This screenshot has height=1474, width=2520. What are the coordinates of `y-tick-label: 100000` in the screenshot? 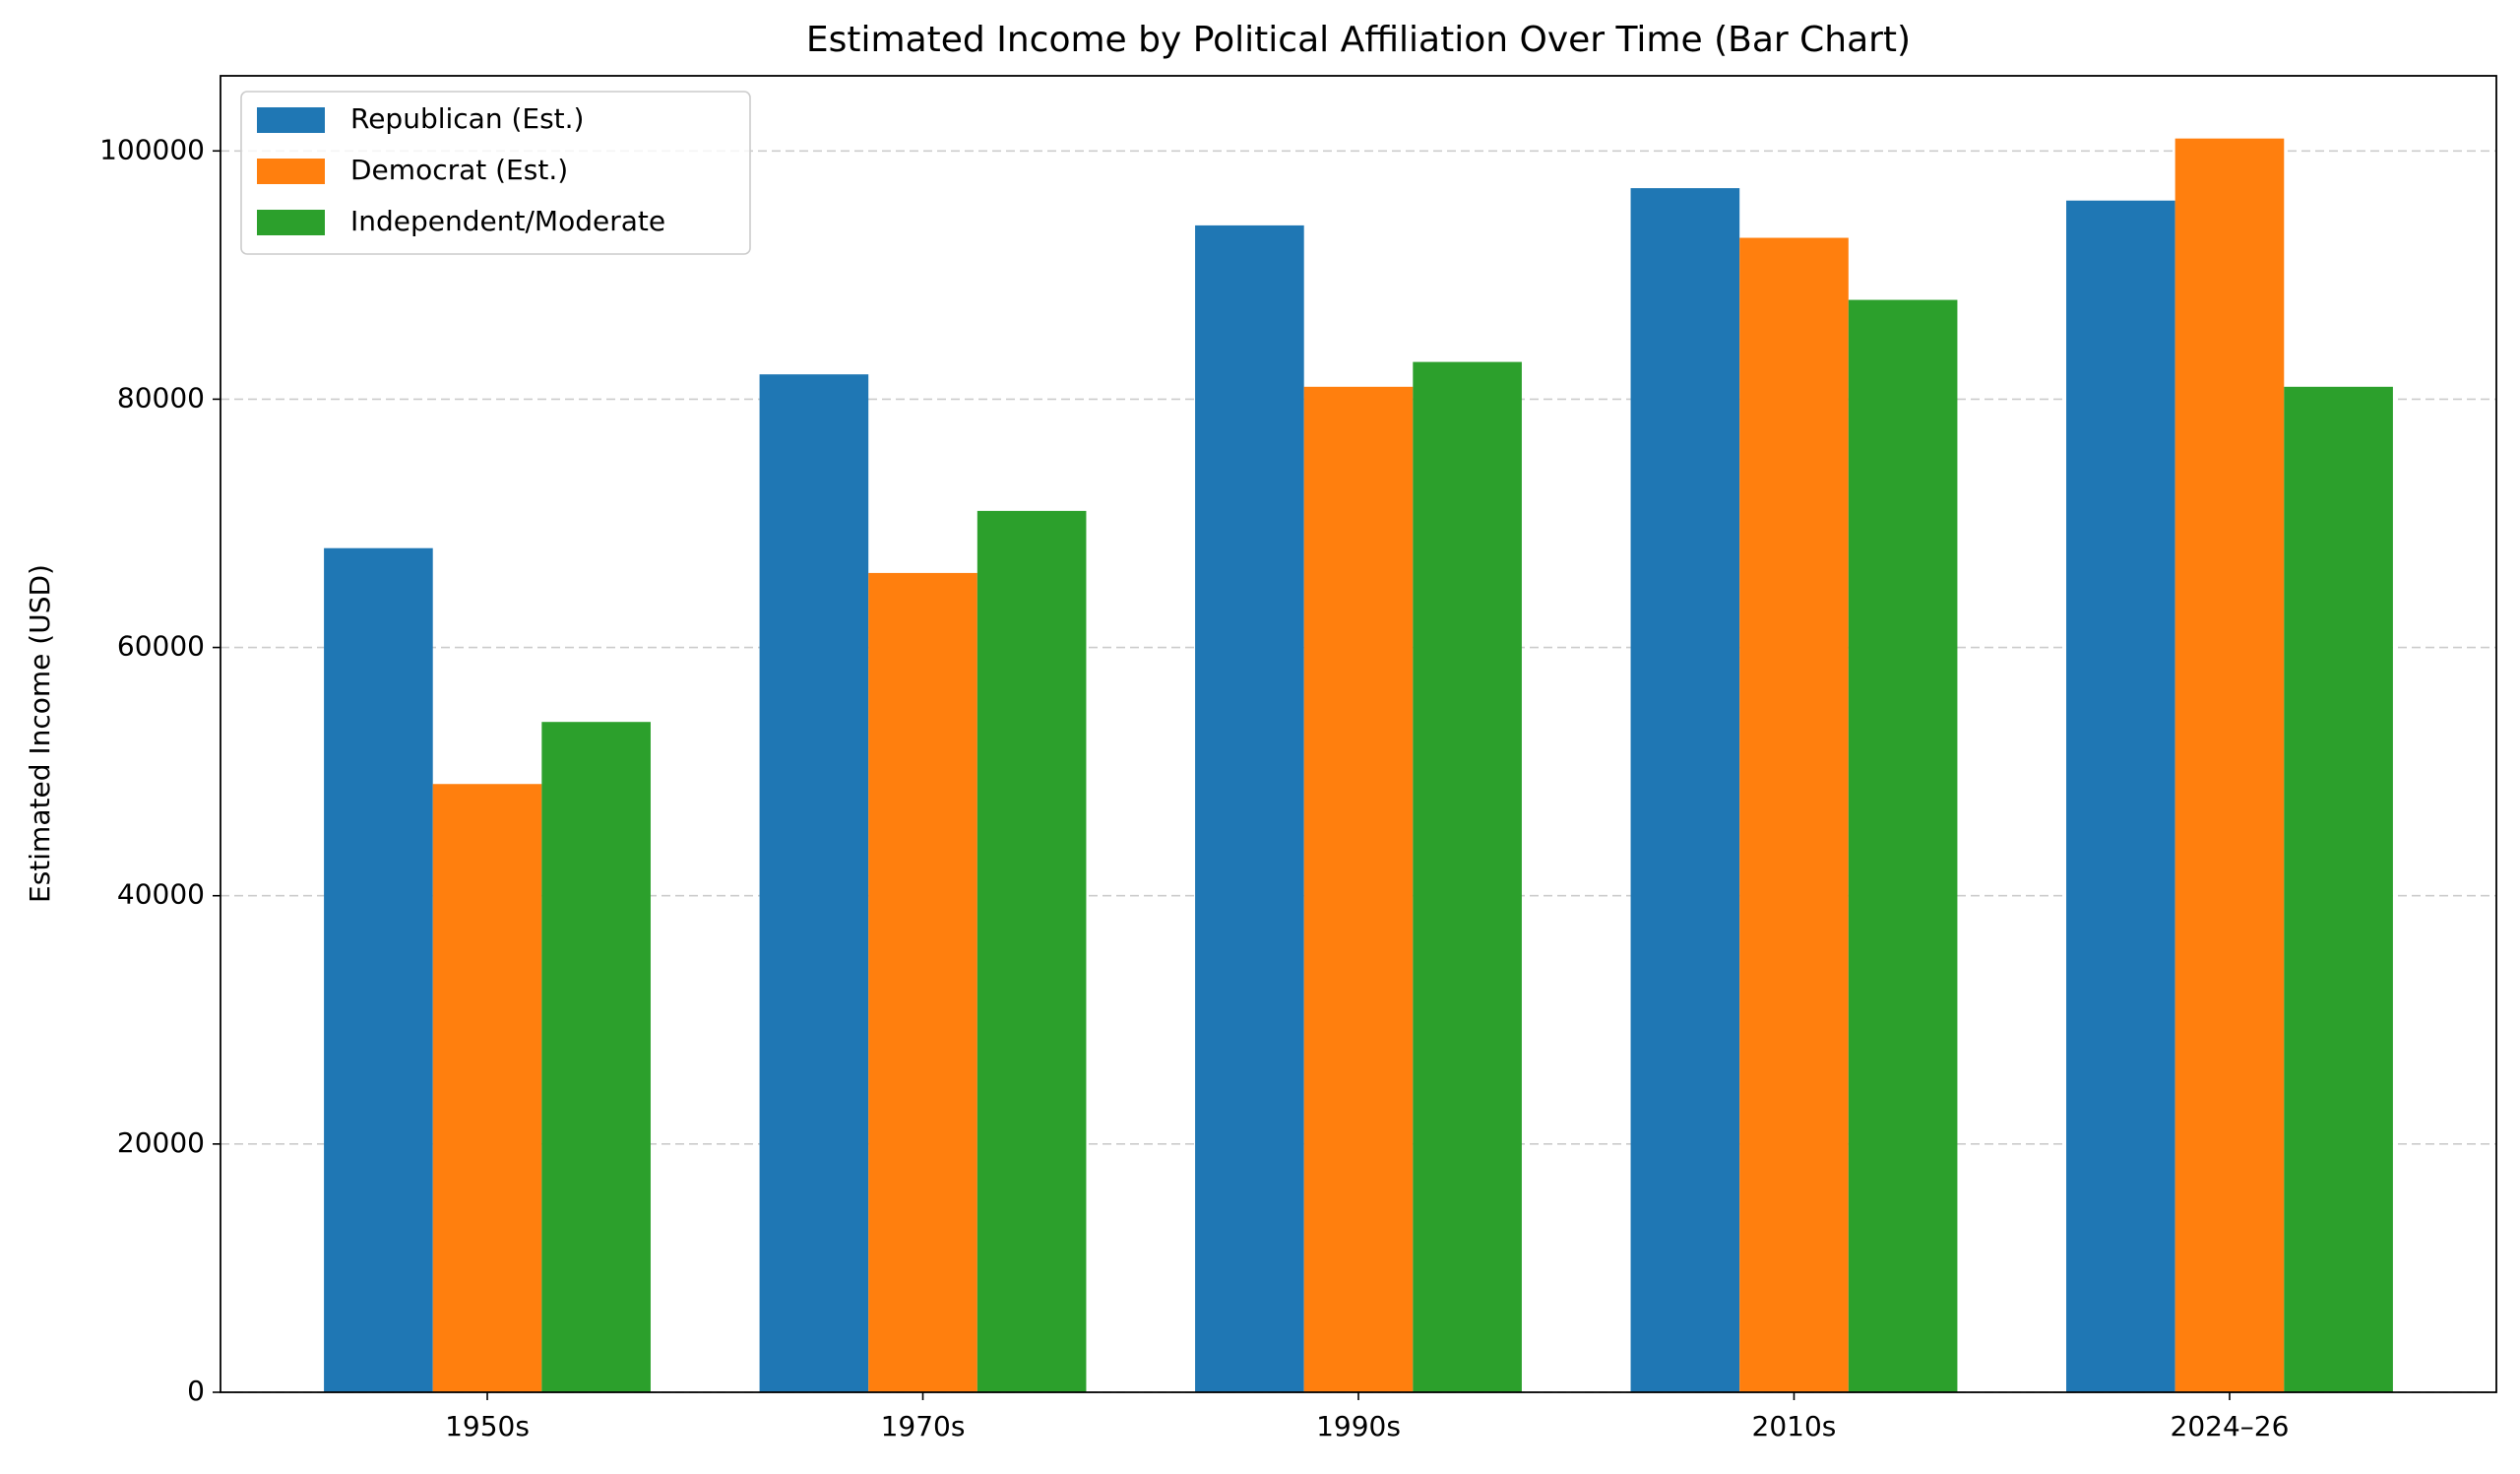 It's located at (152, 149).